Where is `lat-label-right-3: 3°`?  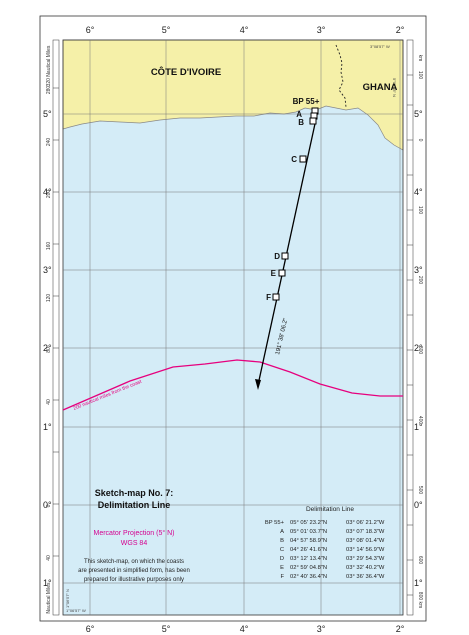
lat-label-right-3: 3° is located at coordinates (418, 270).